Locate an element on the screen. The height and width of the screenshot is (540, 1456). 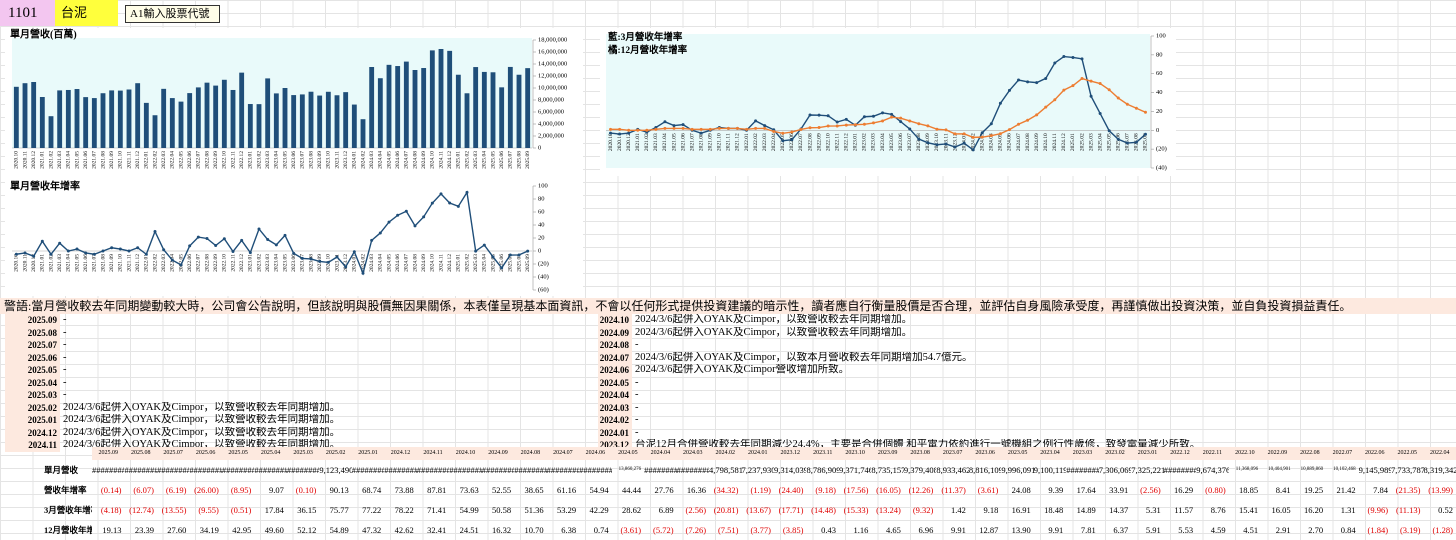
x-tick-label: 2022.04 is located at coordinates (173, 160).